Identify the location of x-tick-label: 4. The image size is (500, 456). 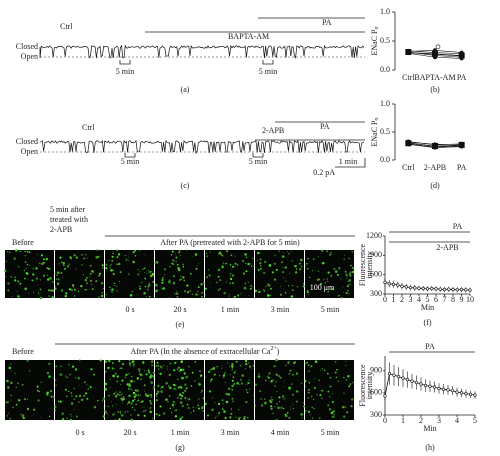
(457, 420).